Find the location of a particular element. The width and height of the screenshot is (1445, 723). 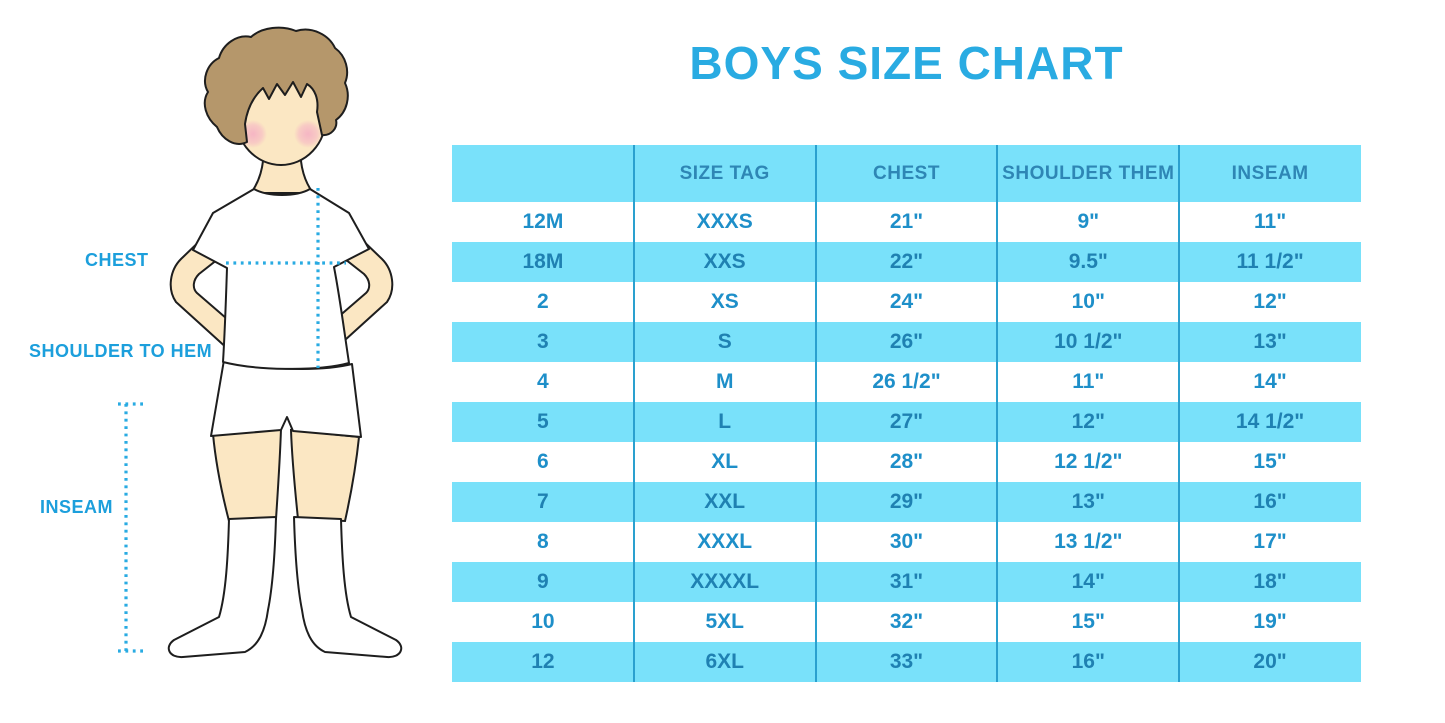

cell-shoulder: 14" is located at coordinates (1088, 581).